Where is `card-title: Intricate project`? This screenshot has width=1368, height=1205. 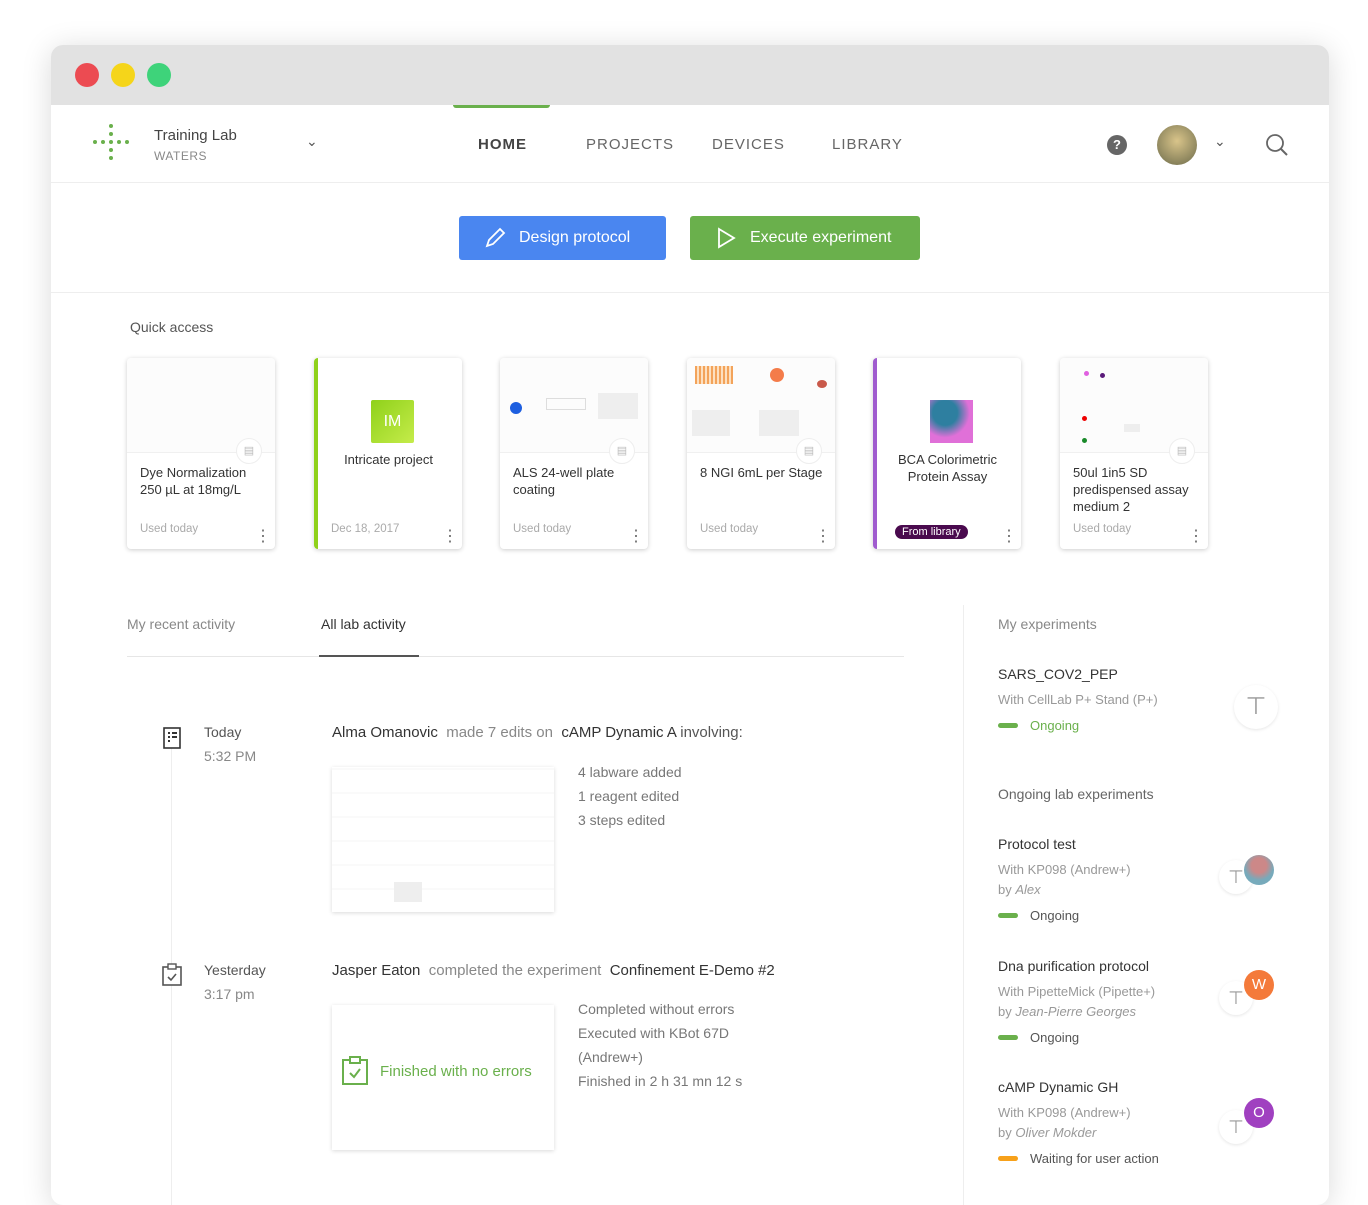
card-title: Intricate project is located at coordinates (388, 459).